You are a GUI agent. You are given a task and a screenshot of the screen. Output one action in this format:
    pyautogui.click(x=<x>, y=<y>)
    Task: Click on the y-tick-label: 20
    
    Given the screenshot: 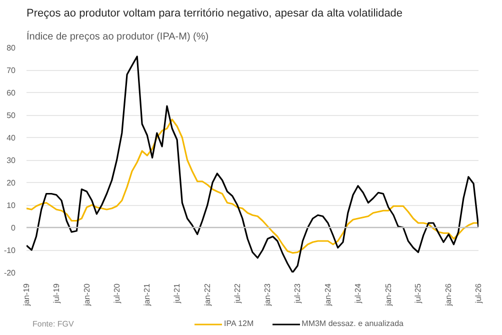 What is the action you would take?
    pyautogui.click(x=11, y=183)
    